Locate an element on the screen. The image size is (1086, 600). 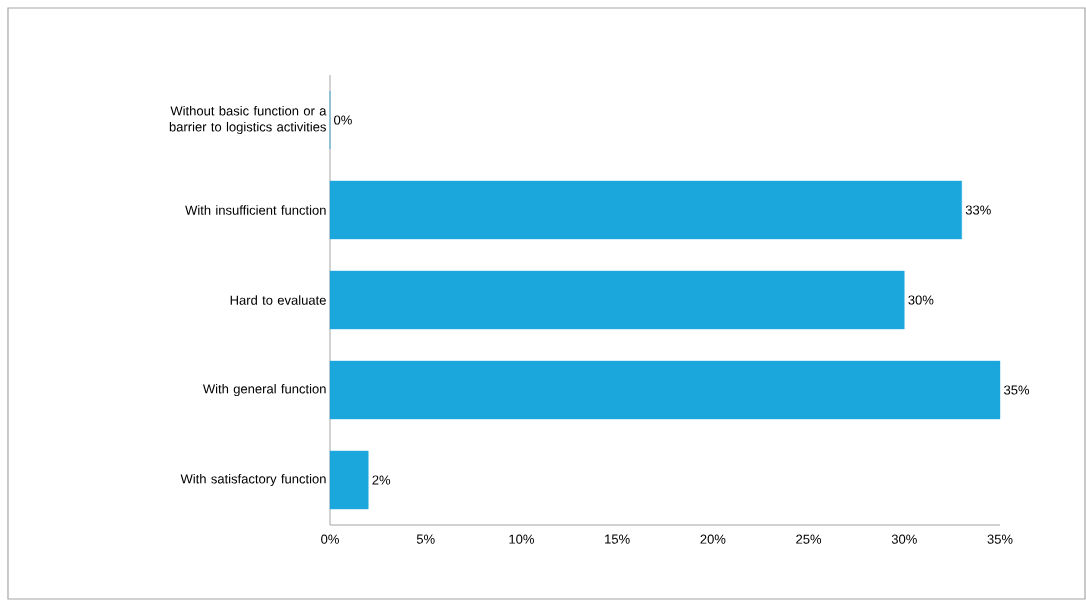
x-tick-label: 5% is located at coordinates (425, 539).